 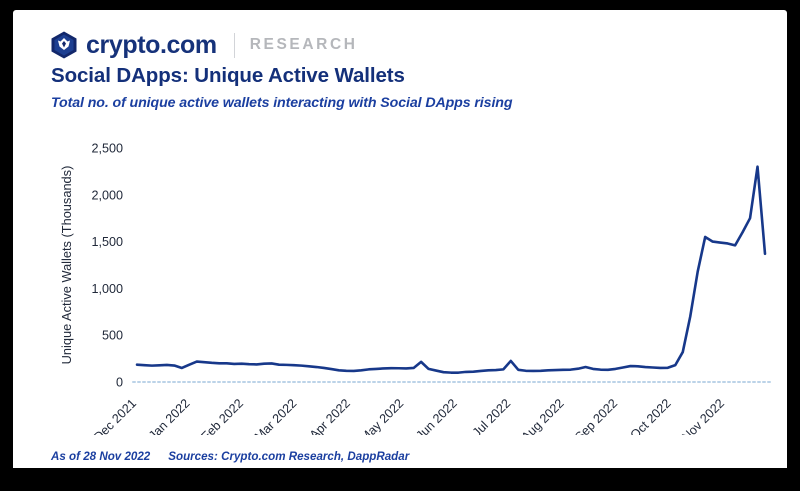 I want to click on x-tick-label: Jan 2022, so click(x=169, y=415).